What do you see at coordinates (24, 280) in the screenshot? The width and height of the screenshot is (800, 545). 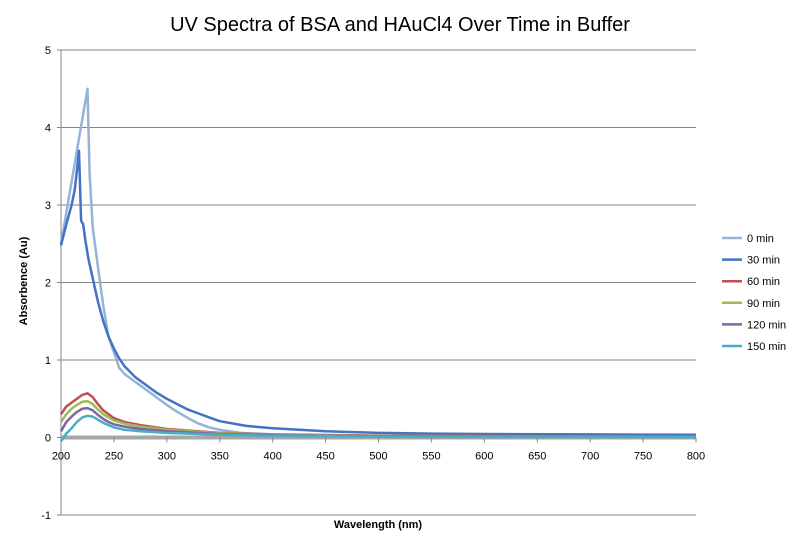 I see `y-axis-title: Absorbence (Au)` at bounding box center [24, 280].